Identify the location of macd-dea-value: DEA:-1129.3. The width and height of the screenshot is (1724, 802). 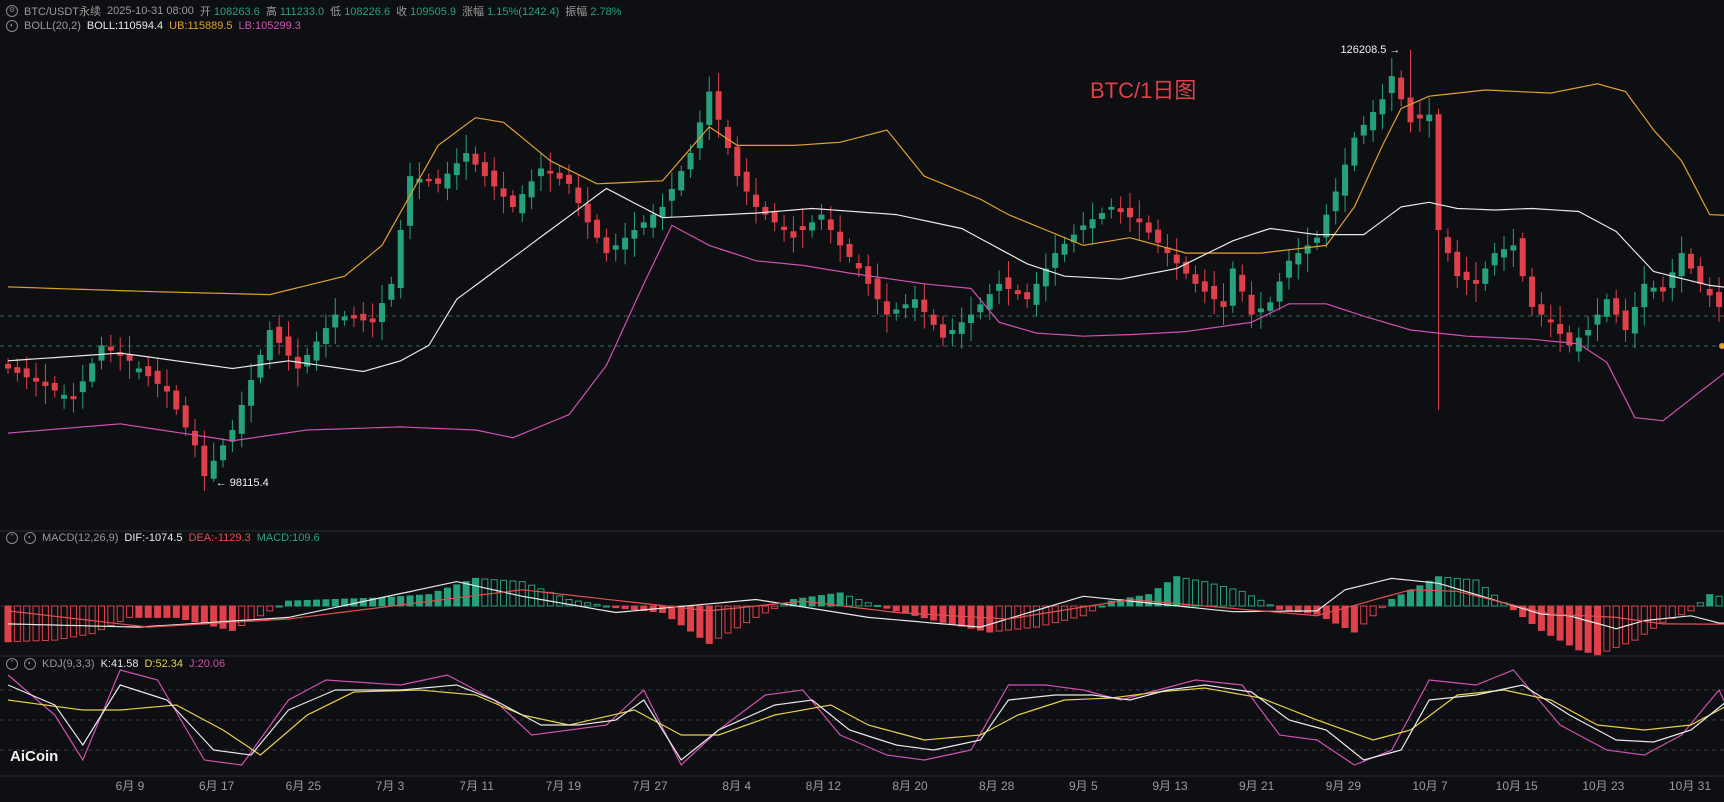
(219, 538).